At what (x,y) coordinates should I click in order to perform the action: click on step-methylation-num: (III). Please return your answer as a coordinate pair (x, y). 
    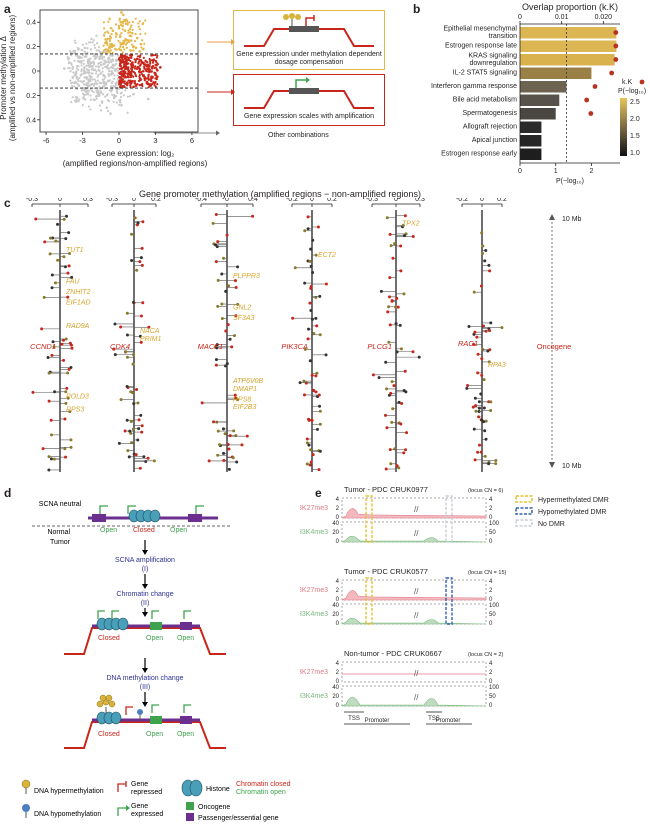
    Looking at the image, I should click on (145, 687).